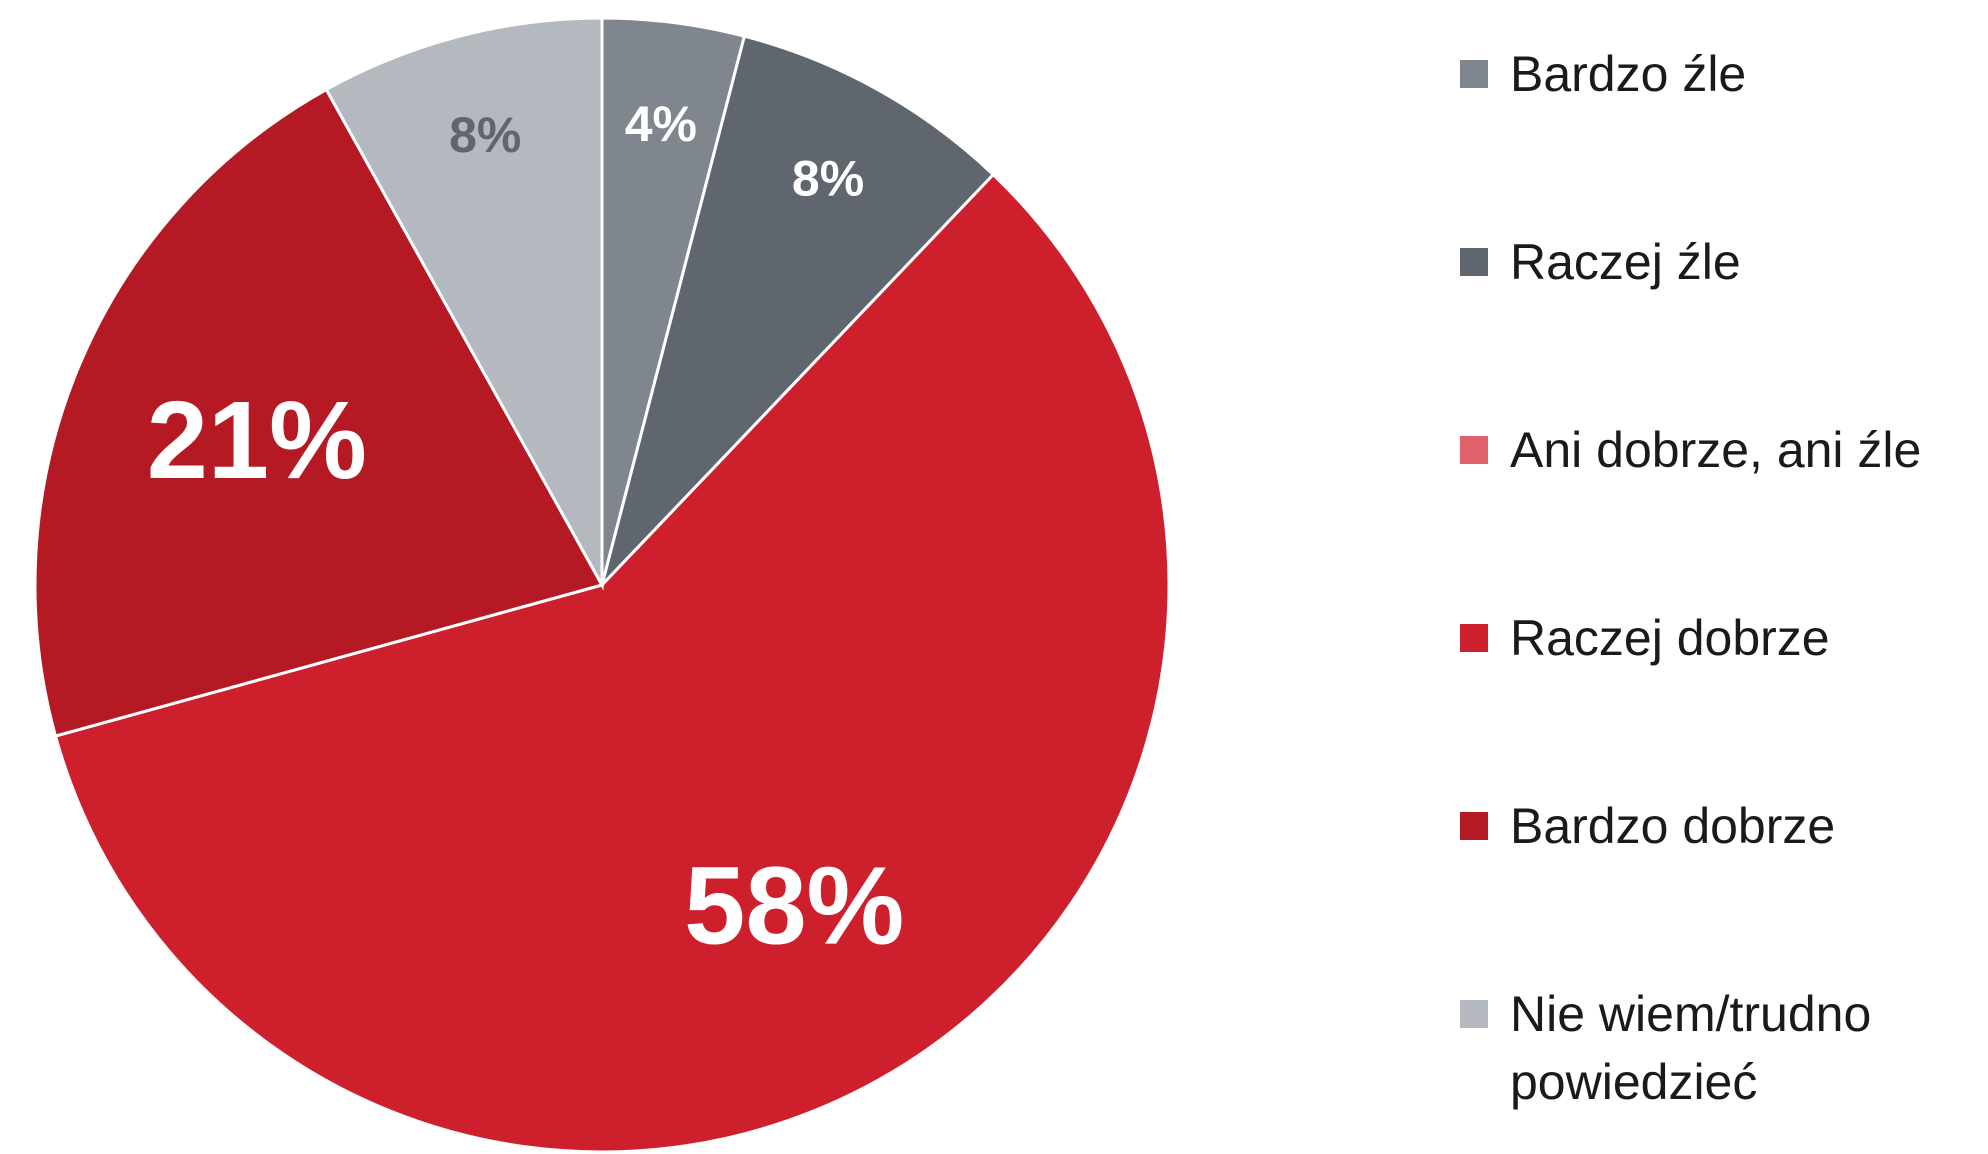  What do you see at coordinates (1740, 1048) in the screenshot?
I see `legend-label: Nie wiem/trudno powiedzieć` at bounding box center [1740, 1048].